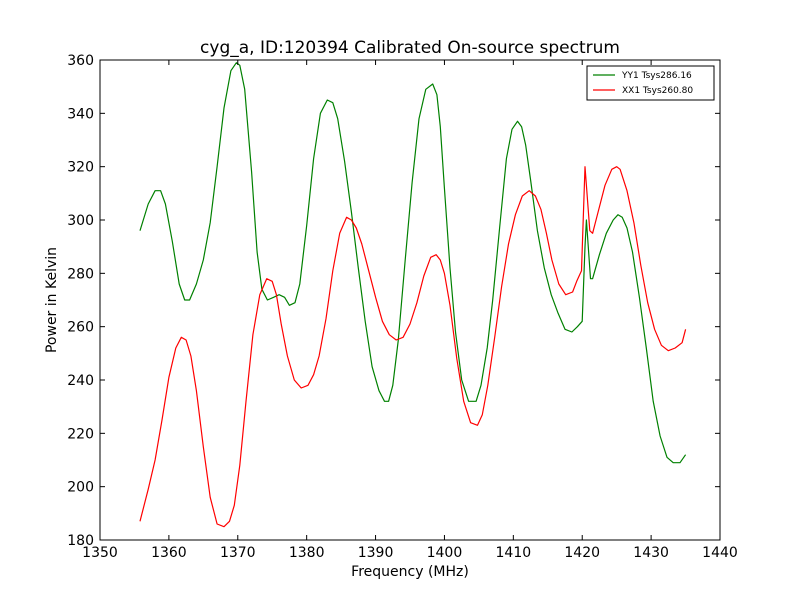 The image size is (800, 600). What do you see at coordinates (720, 553) in the screenshot?
I see `x-tick-label: 1440` at bounding box center [720, 553].